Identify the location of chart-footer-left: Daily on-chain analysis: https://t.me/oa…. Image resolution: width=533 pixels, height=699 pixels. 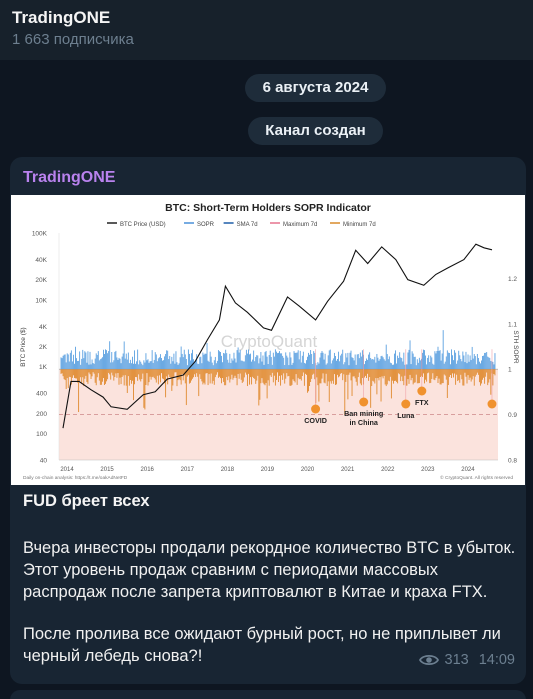
(75, 478).